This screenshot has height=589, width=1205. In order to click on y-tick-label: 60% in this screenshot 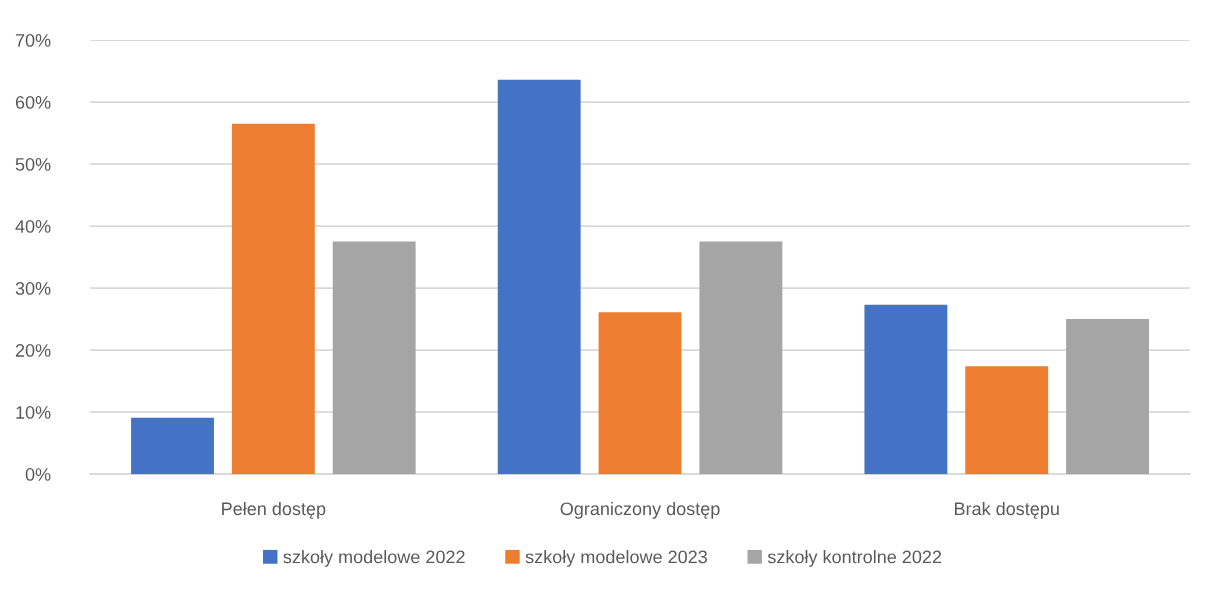, I will do `click(33, 102)`.